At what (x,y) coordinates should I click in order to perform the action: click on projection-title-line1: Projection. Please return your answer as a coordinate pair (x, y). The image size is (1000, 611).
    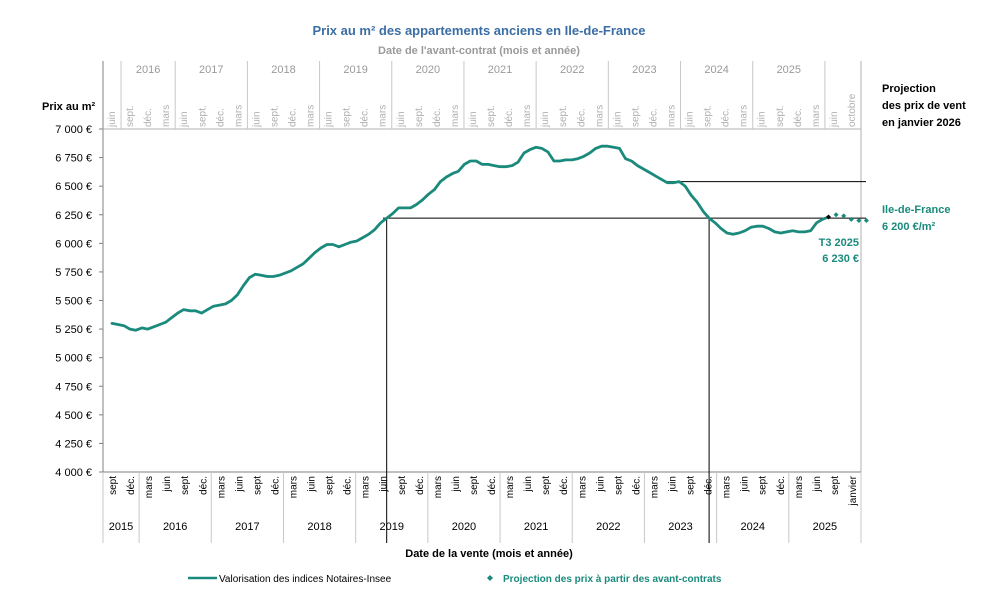
    Looking at the image, I should click on (909, 89).